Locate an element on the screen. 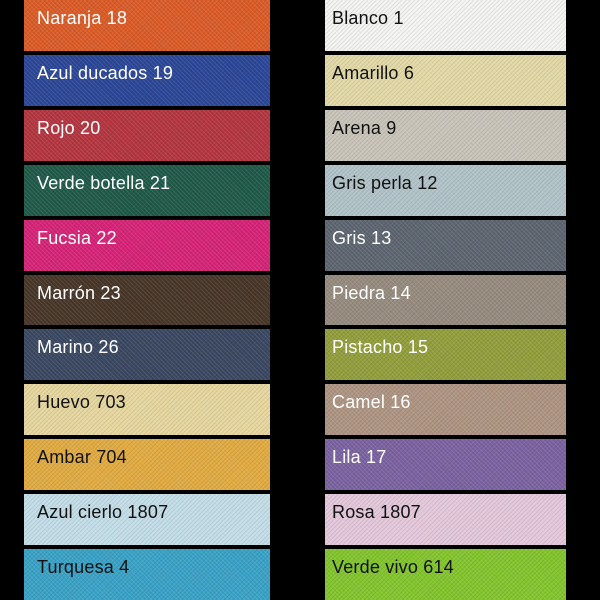 This screenshot has width=600, height=600. swatch-label: Rojo 20 is located at coordinates (69, 127).